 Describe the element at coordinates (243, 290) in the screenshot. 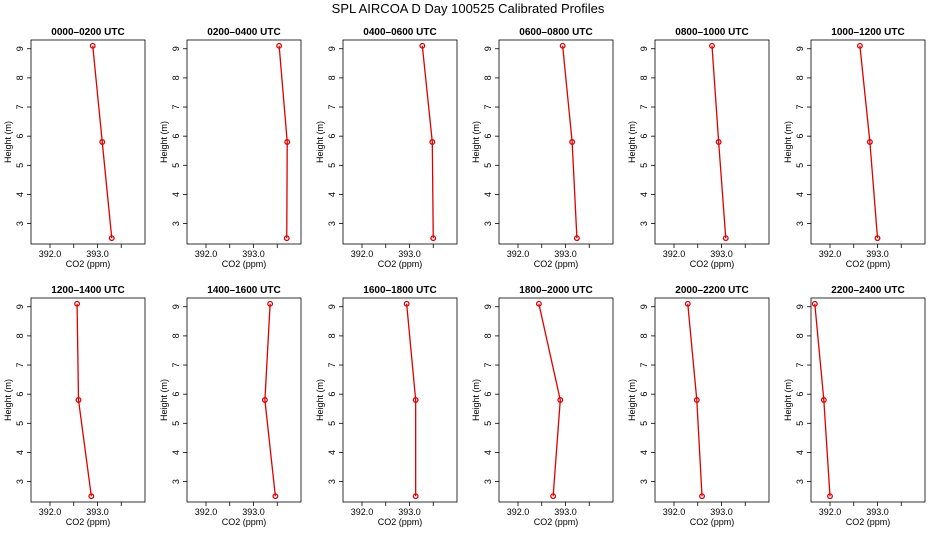

I see `panel-title: 1400–1600 UTC` at that location.